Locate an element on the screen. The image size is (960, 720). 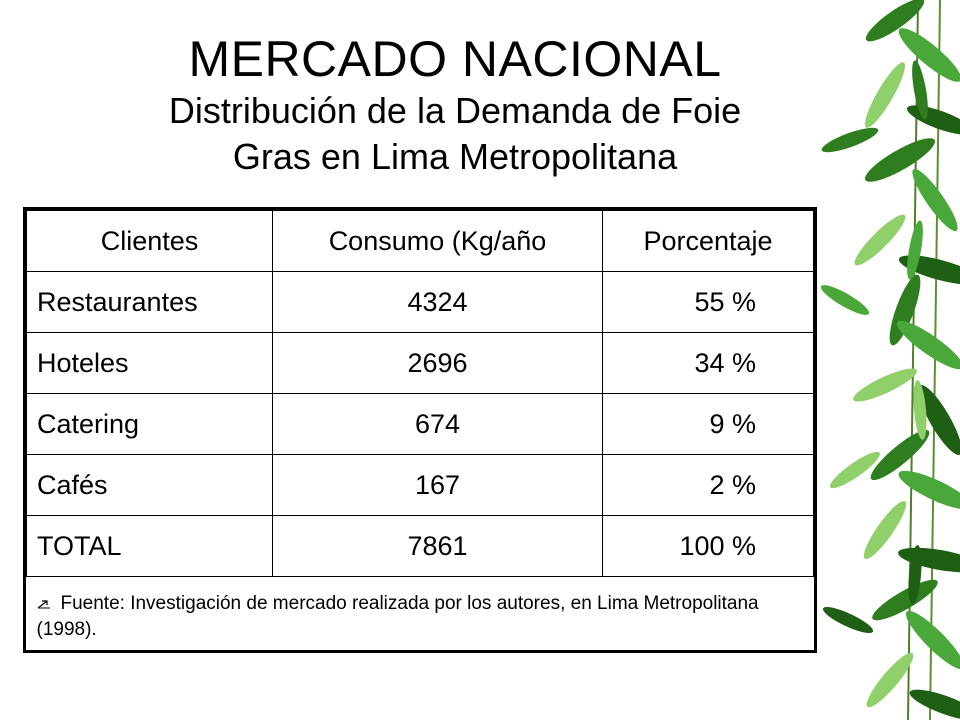
header-porcentaje: Porcentaje is located at coordinates (708, 241).